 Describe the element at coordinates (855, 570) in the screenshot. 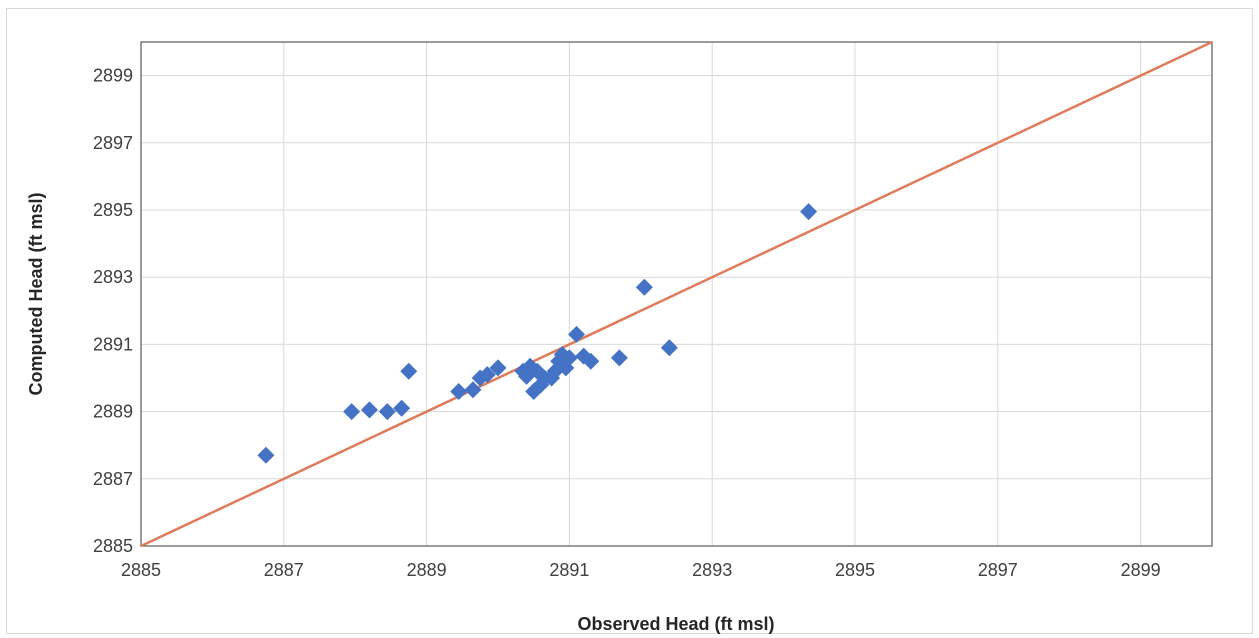

I see `x-tick-label-5: 2895` at that location.